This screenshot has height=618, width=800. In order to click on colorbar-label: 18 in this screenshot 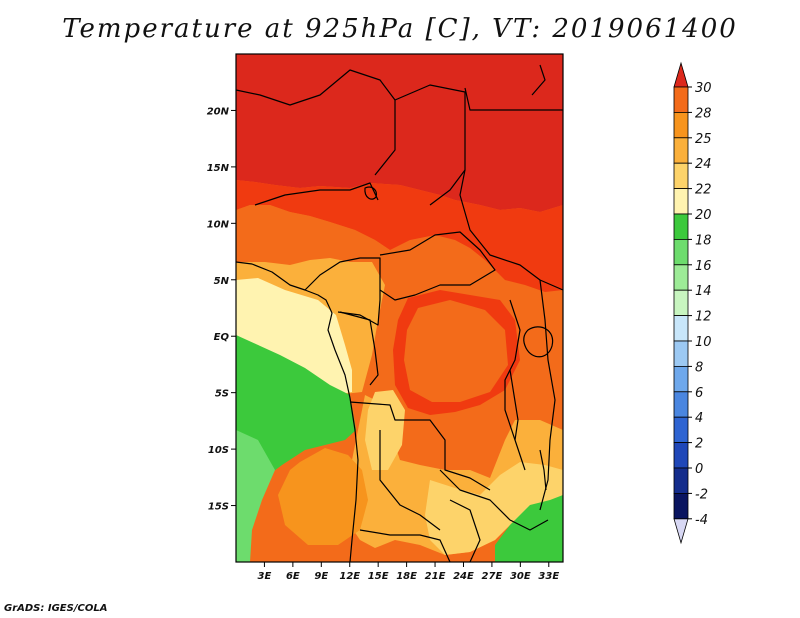, I will do `click(703, 240)`.